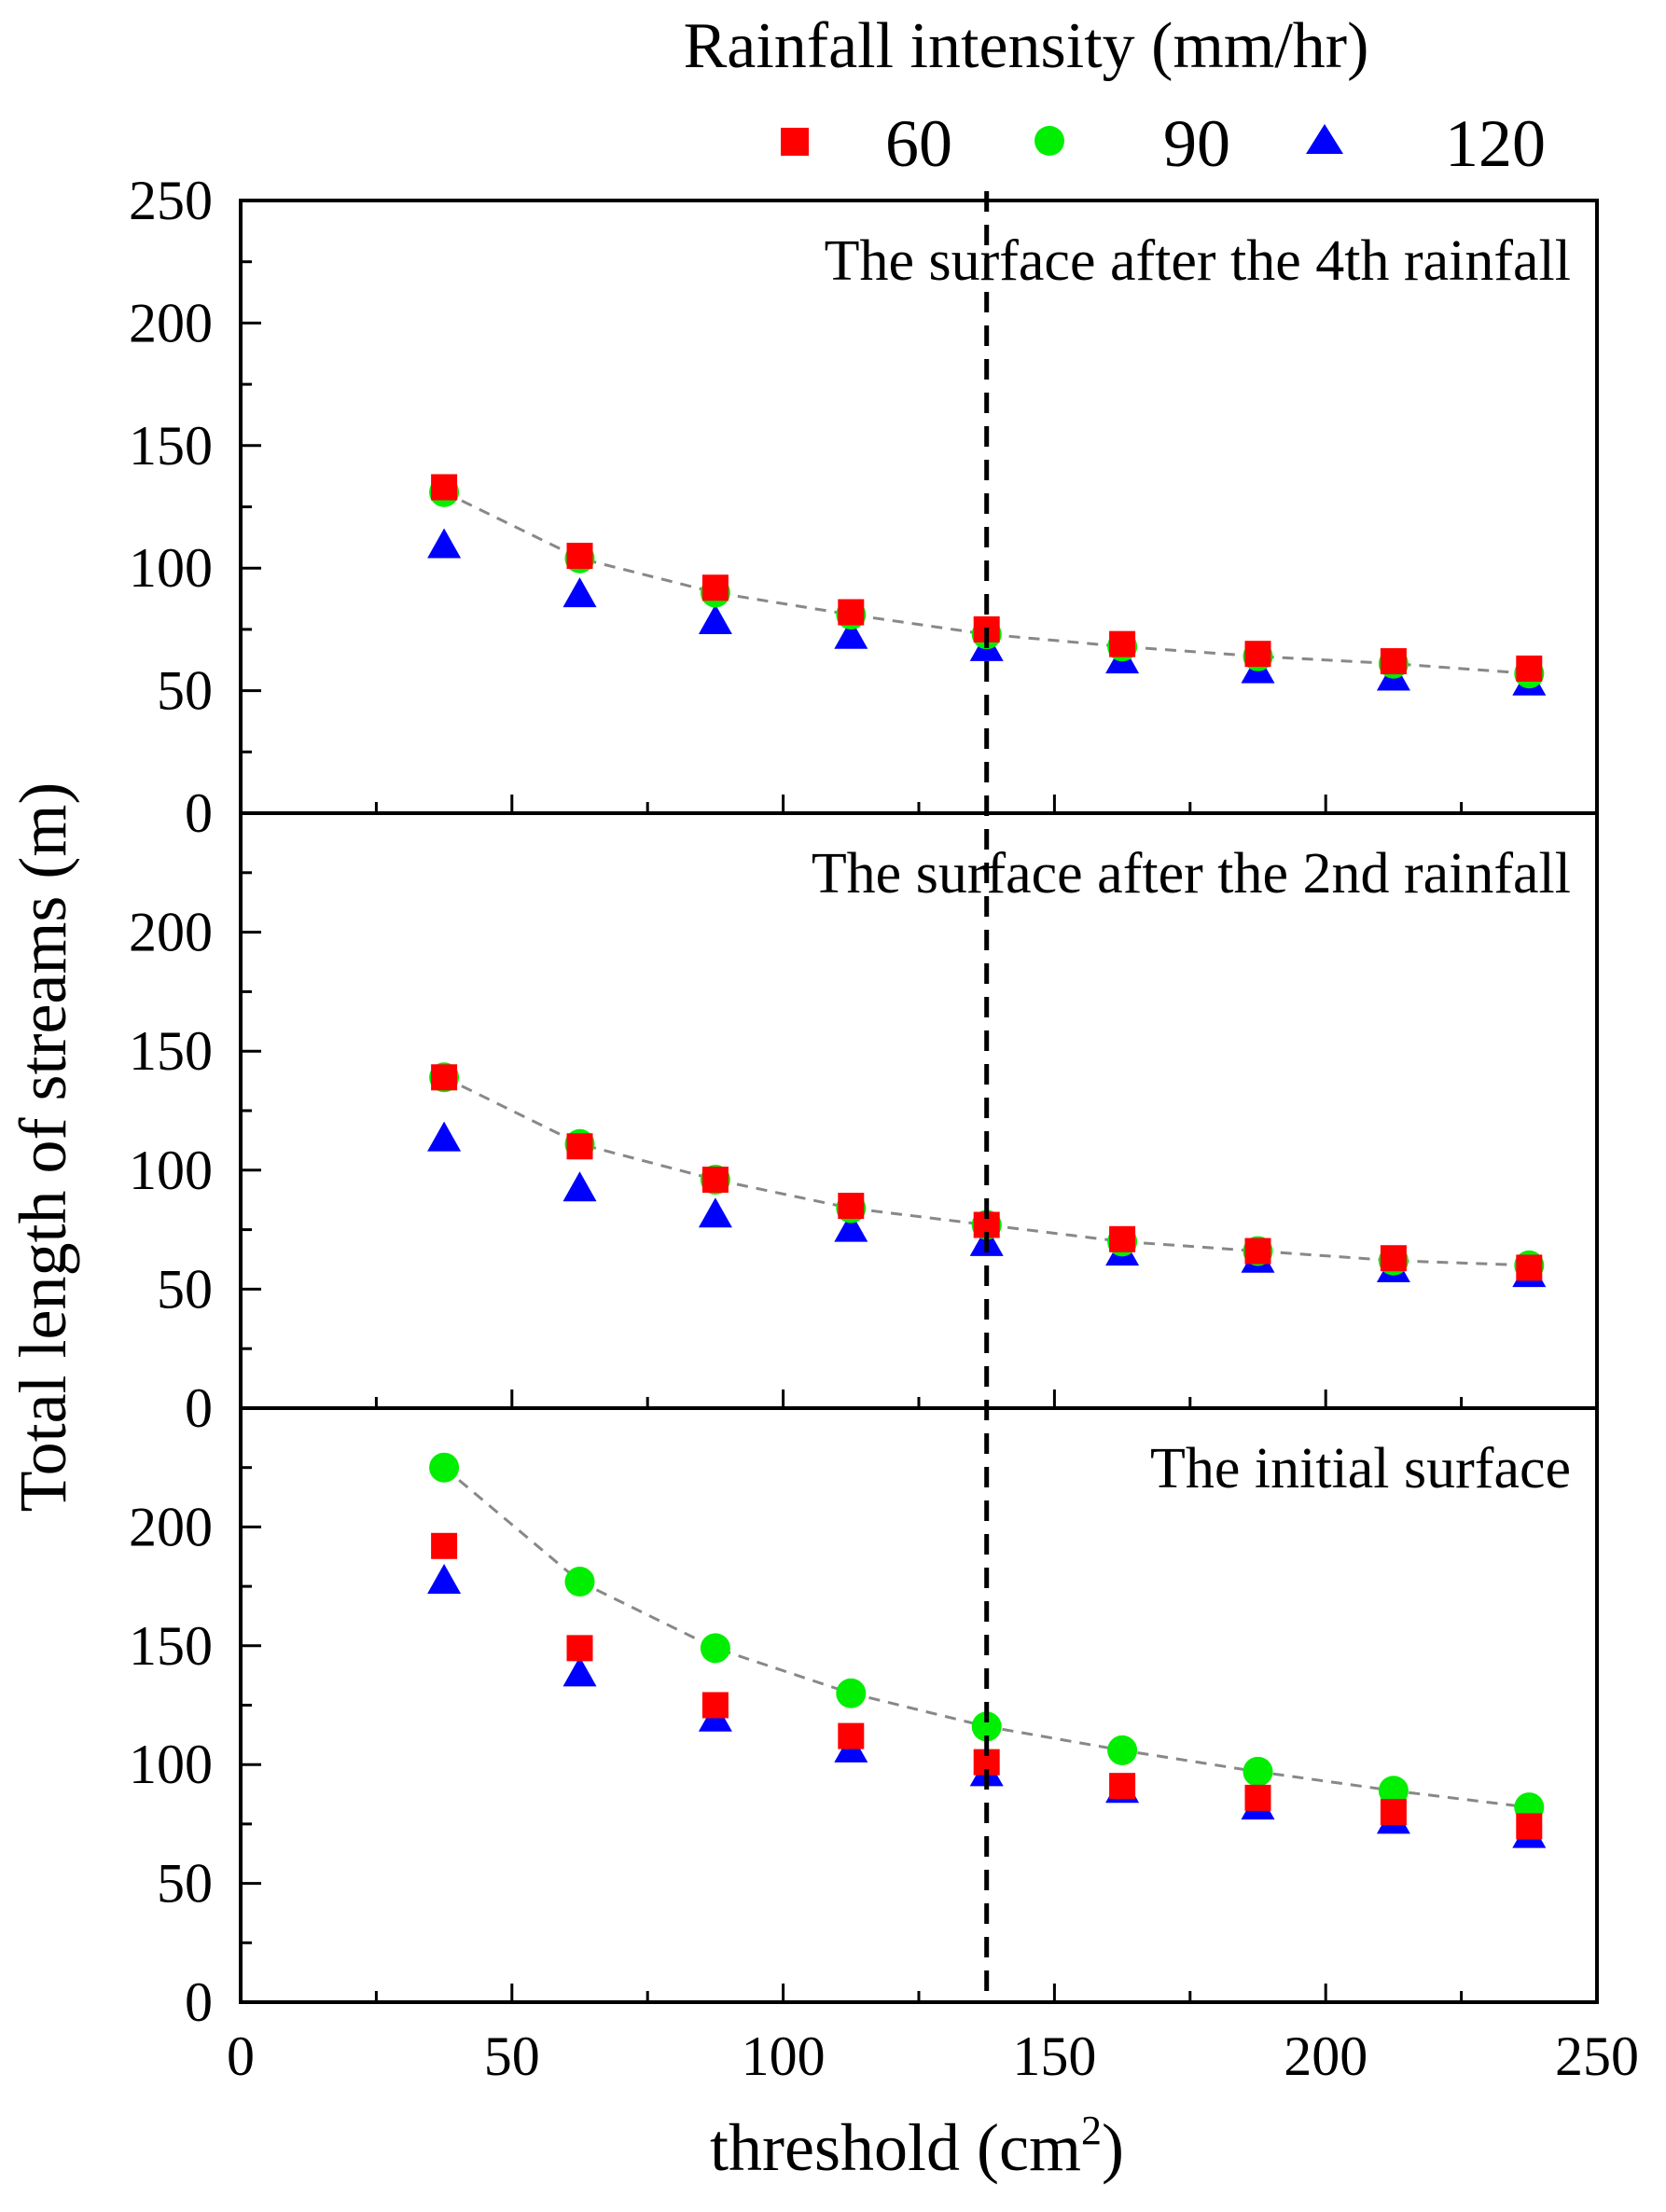  Describe the element at coordinates (171, 200) in the screenshot. I see `y-tick-label: 250` at that location.